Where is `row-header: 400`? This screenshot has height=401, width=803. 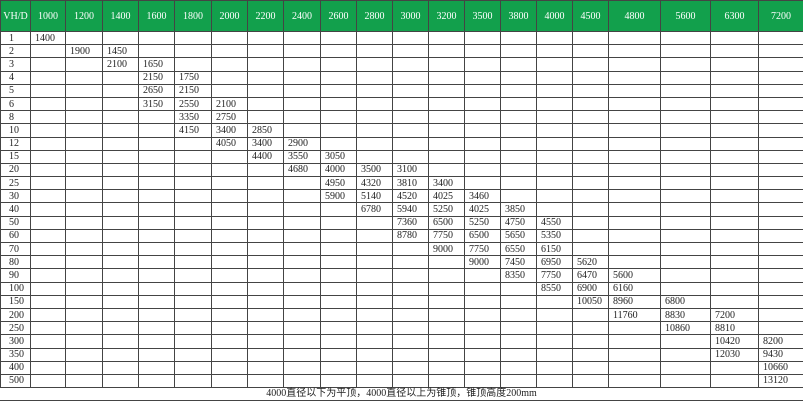 row-header: 400 is located at coordinates (16, 367).